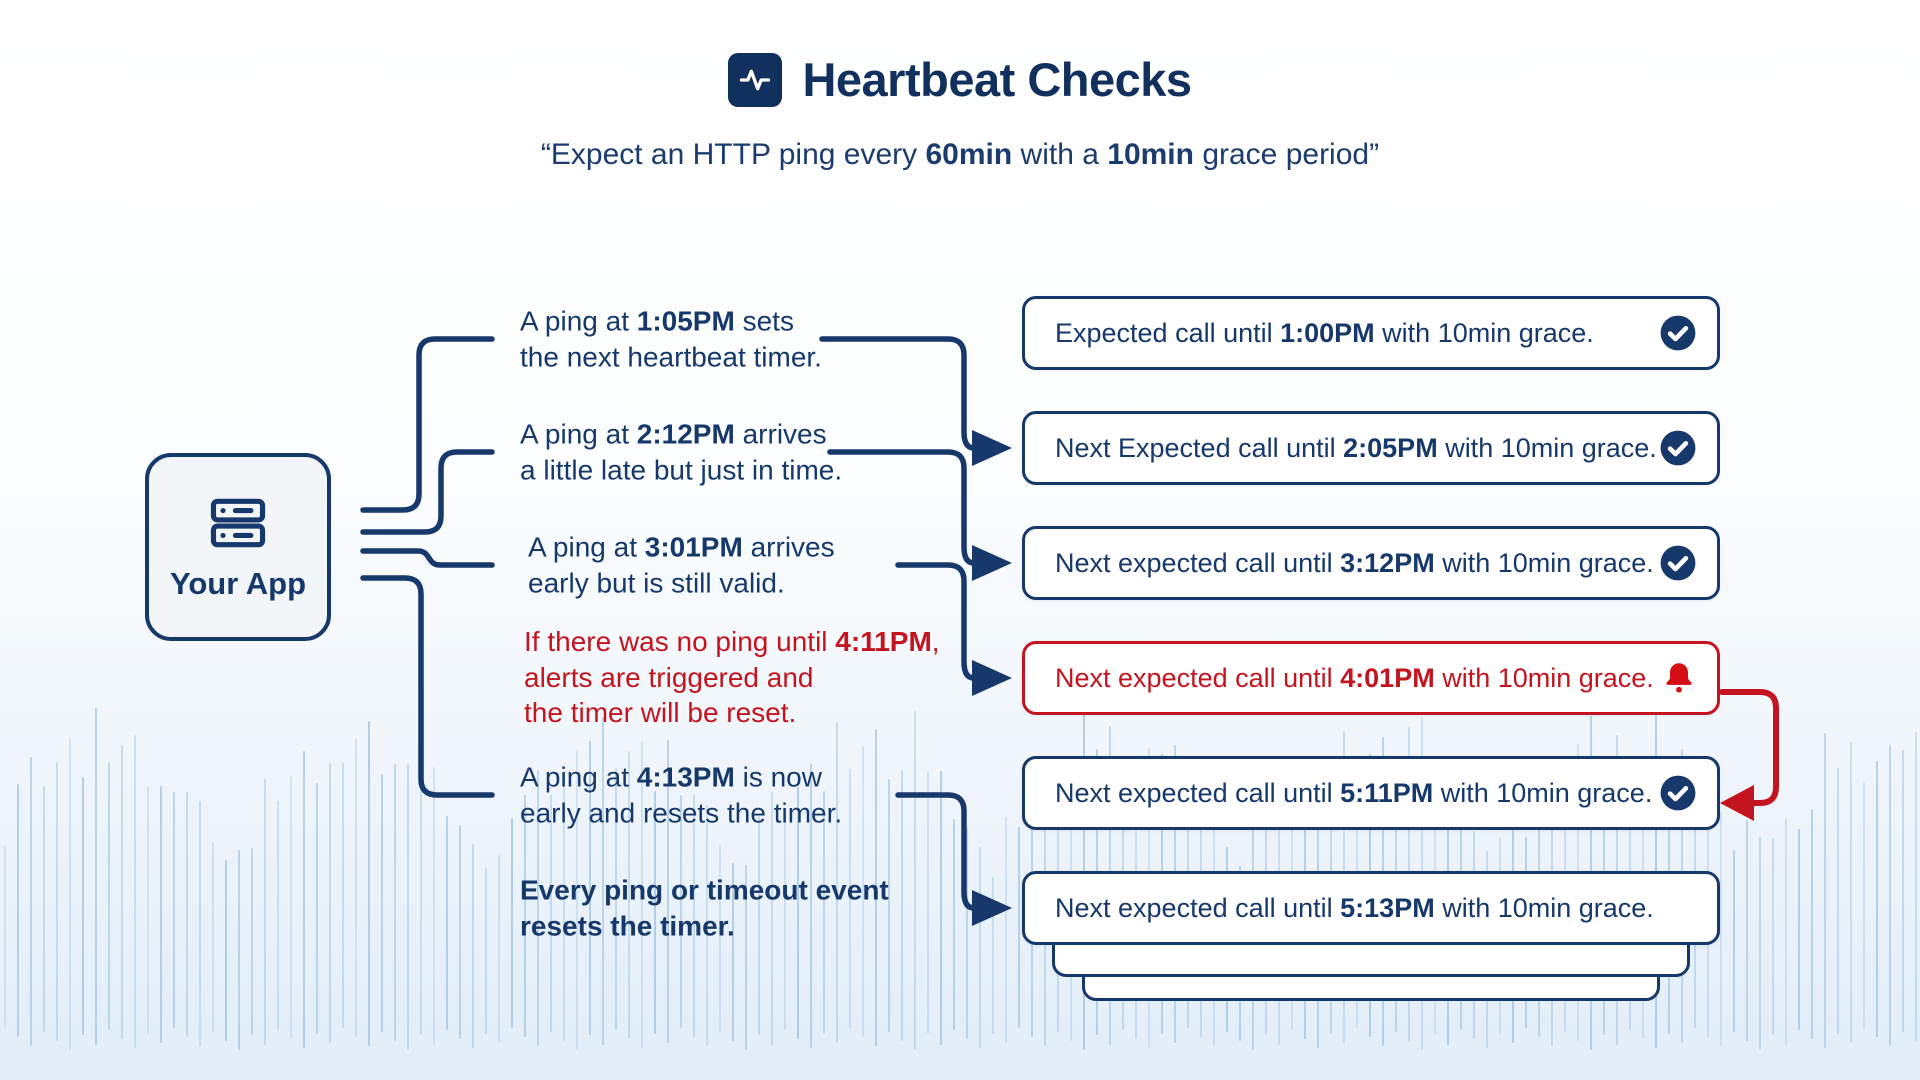 Image resolution: width=1920 pixels, height=1080 pixels. Describe the element at coordinates (427, 492) in the screenshot. I see `connector-app-to-note2` at that location.